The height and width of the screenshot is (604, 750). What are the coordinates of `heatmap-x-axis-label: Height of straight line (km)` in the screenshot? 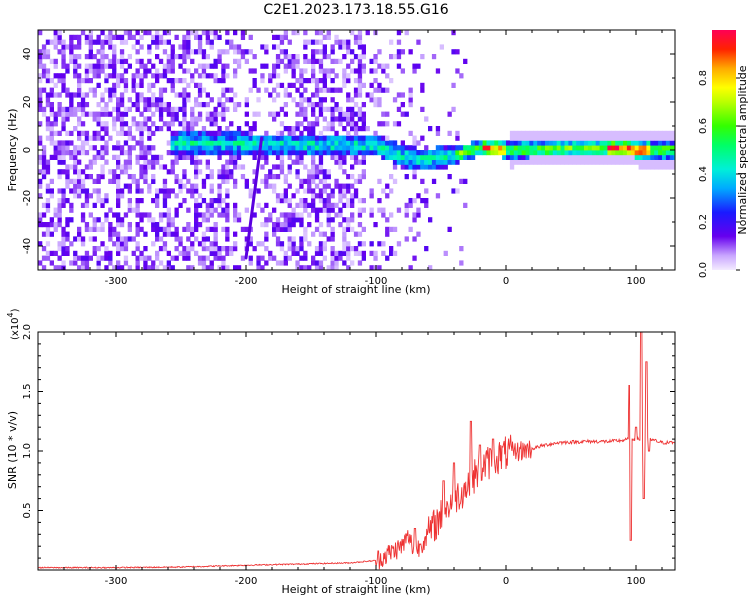 It's located at (355, 289).